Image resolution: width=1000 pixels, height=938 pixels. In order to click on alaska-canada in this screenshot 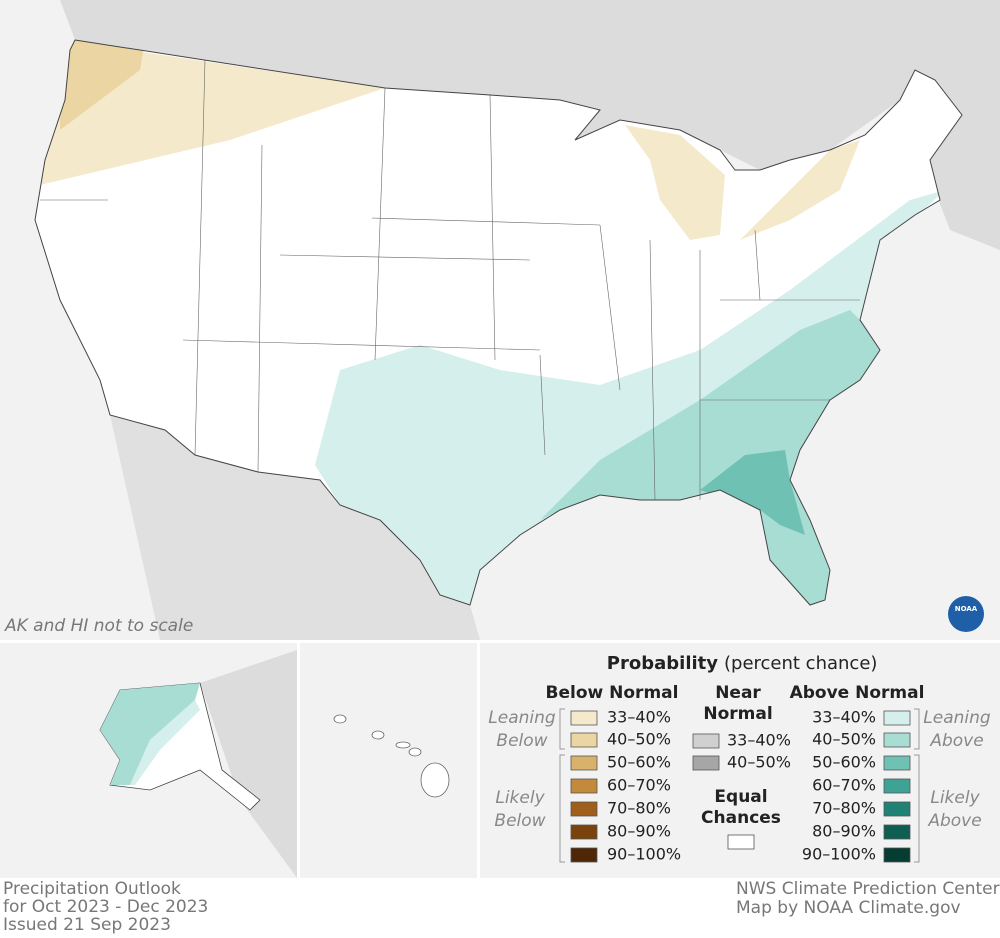, I will do `click(248, 764)`.